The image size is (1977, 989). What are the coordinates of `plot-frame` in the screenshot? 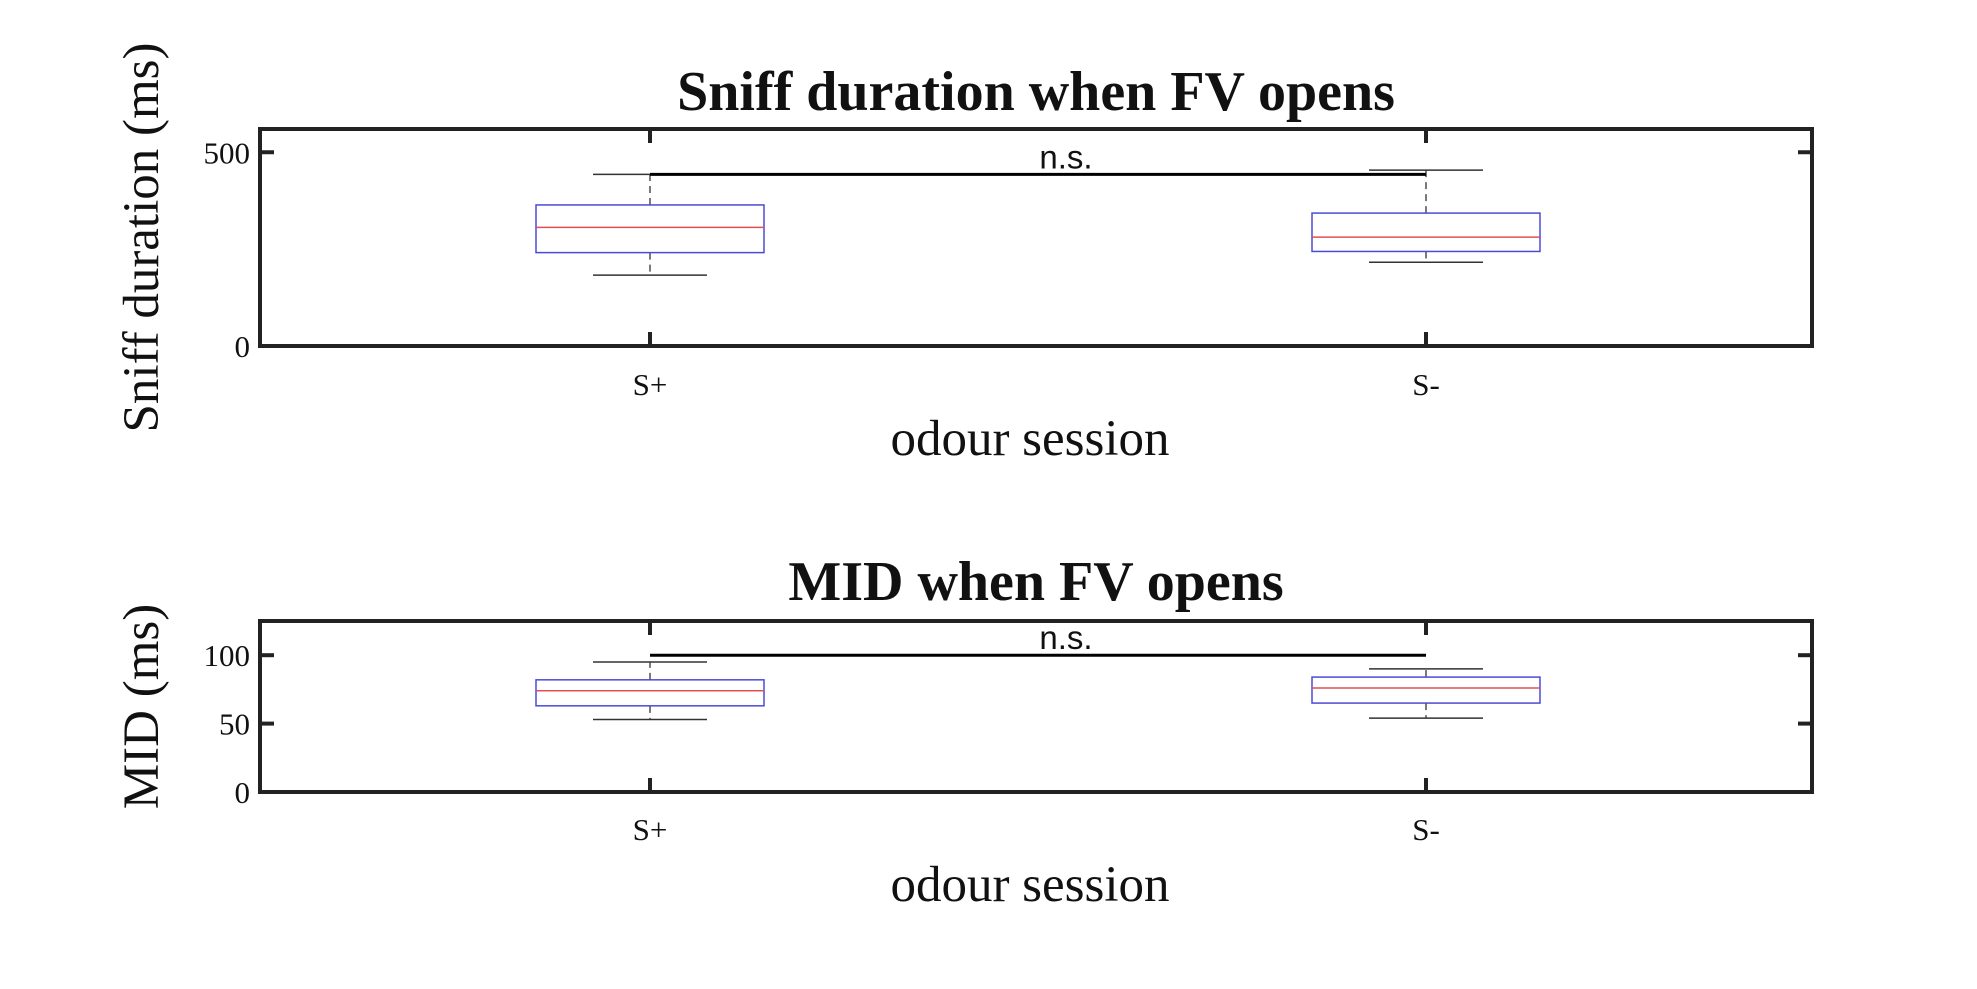 It's located at (1036, 706).